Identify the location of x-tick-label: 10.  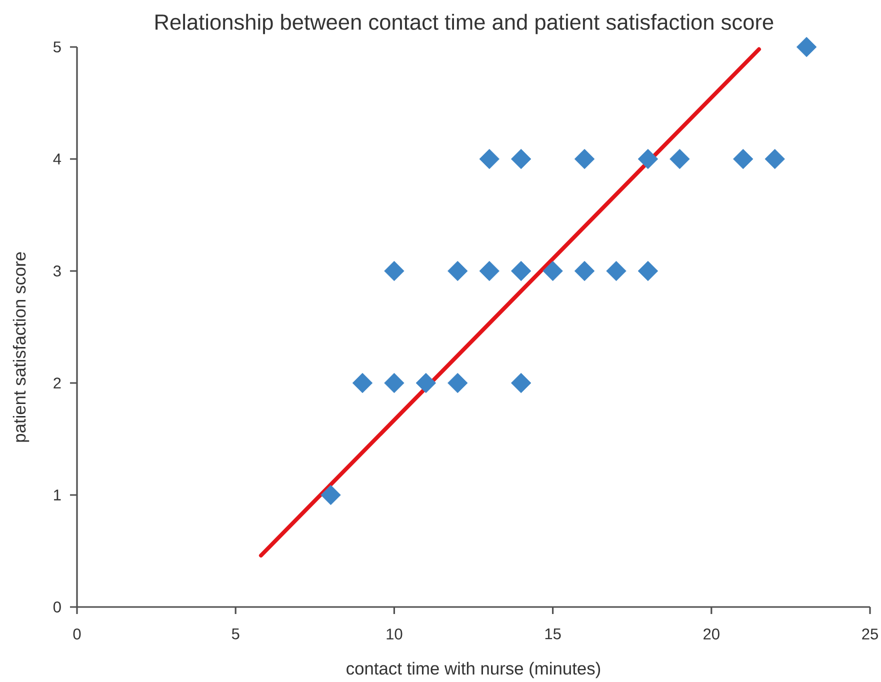
(394, 634).